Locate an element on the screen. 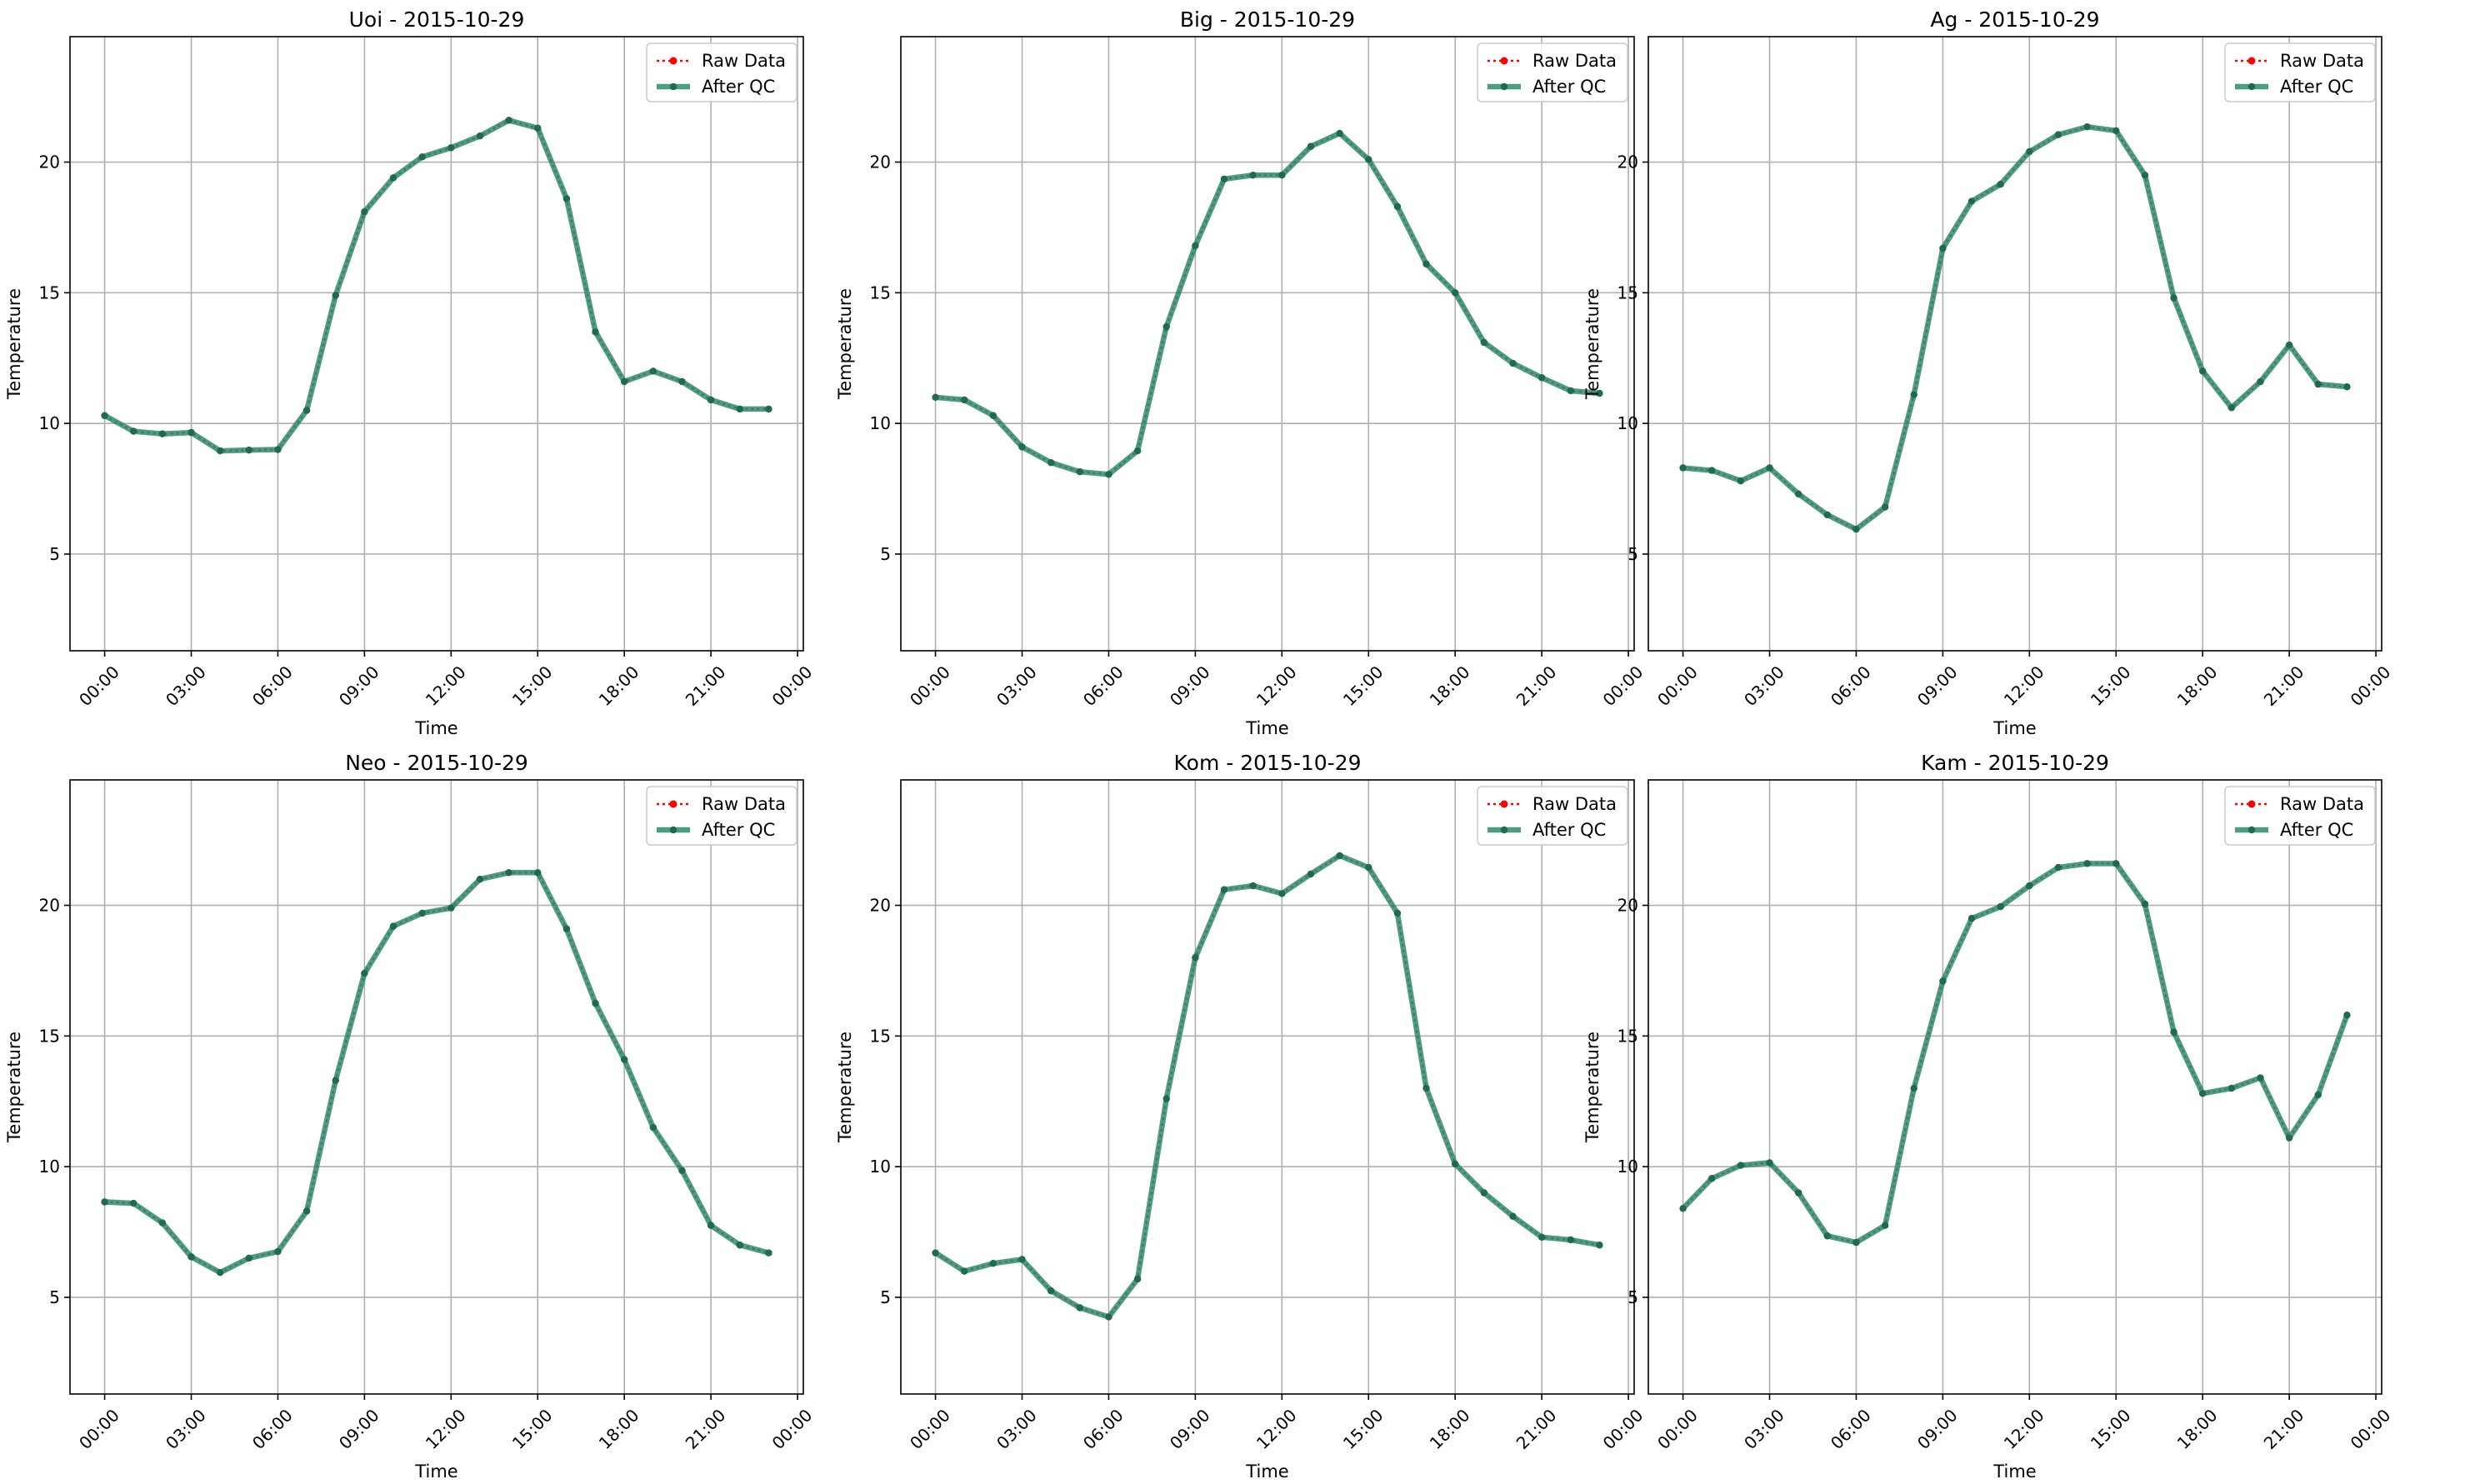 The height and width of the screenshot is (1484, 2485). x-tick-label: 18:00 is located at coordinates (1450, 686).